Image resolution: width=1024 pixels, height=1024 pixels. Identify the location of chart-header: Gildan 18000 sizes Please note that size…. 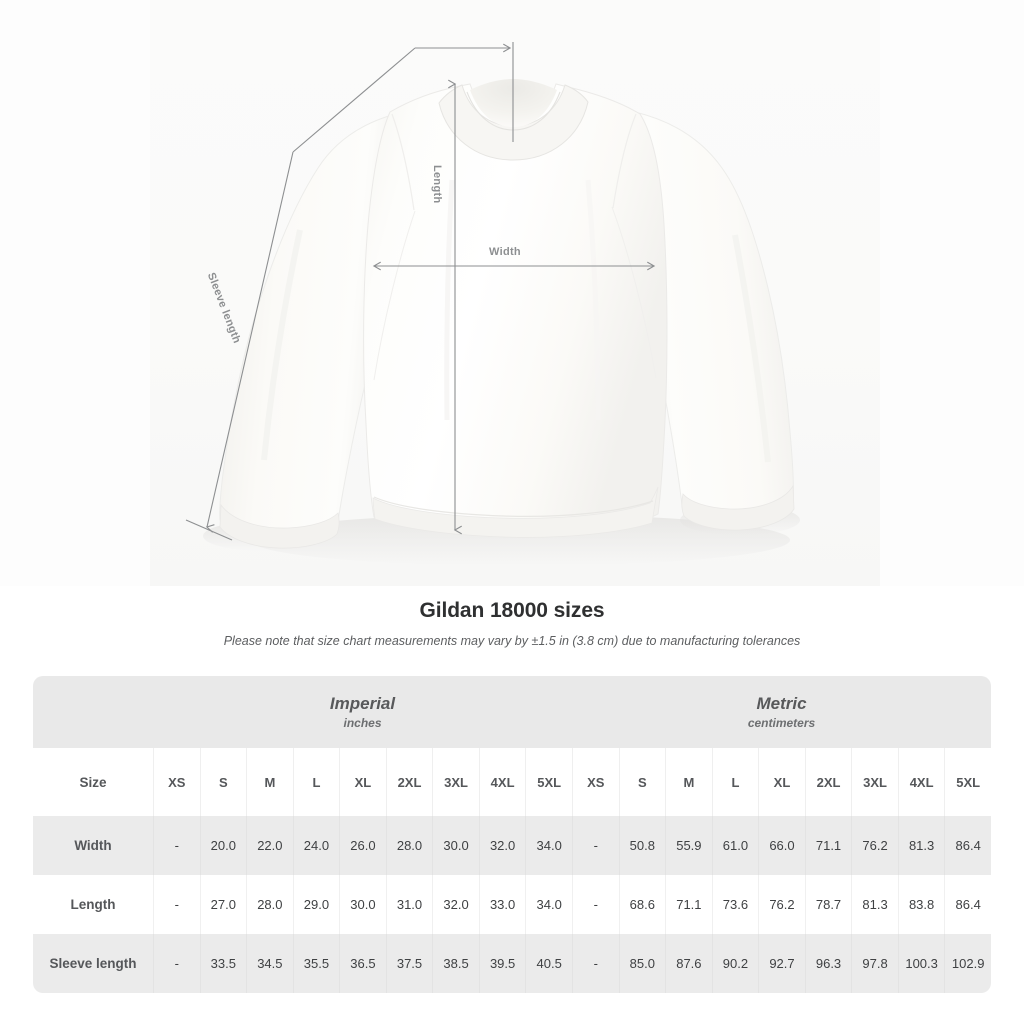
(512, 623).